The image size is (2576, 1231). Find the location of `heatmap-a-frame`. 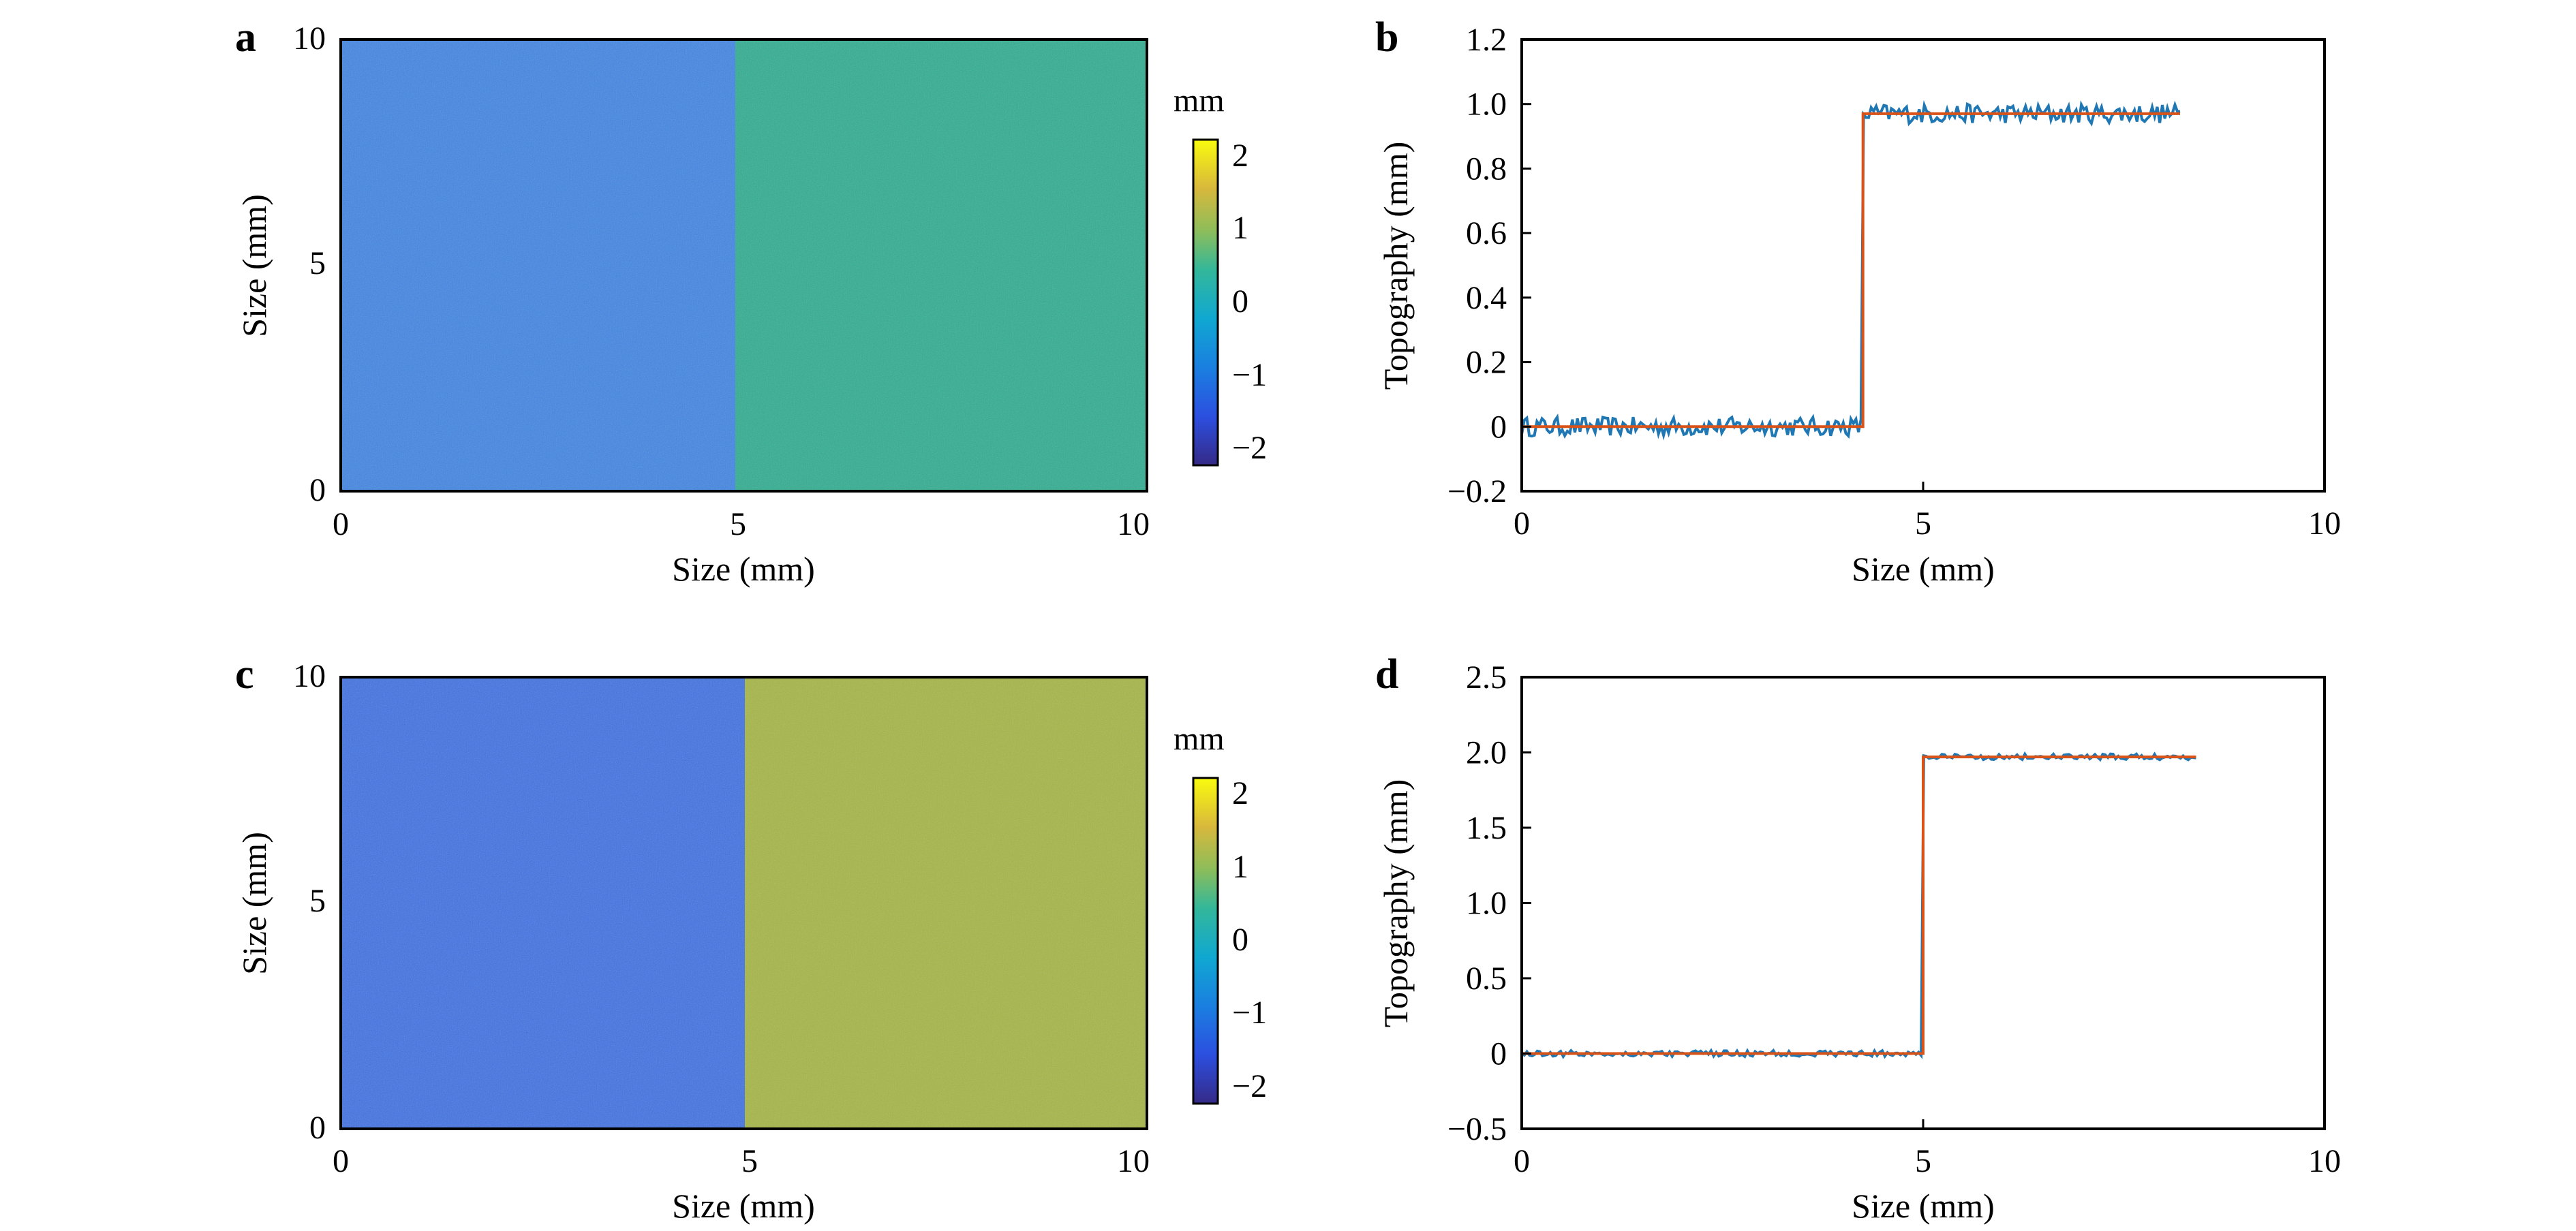

heatmap-a-frame is located at coordinates (743, 265).